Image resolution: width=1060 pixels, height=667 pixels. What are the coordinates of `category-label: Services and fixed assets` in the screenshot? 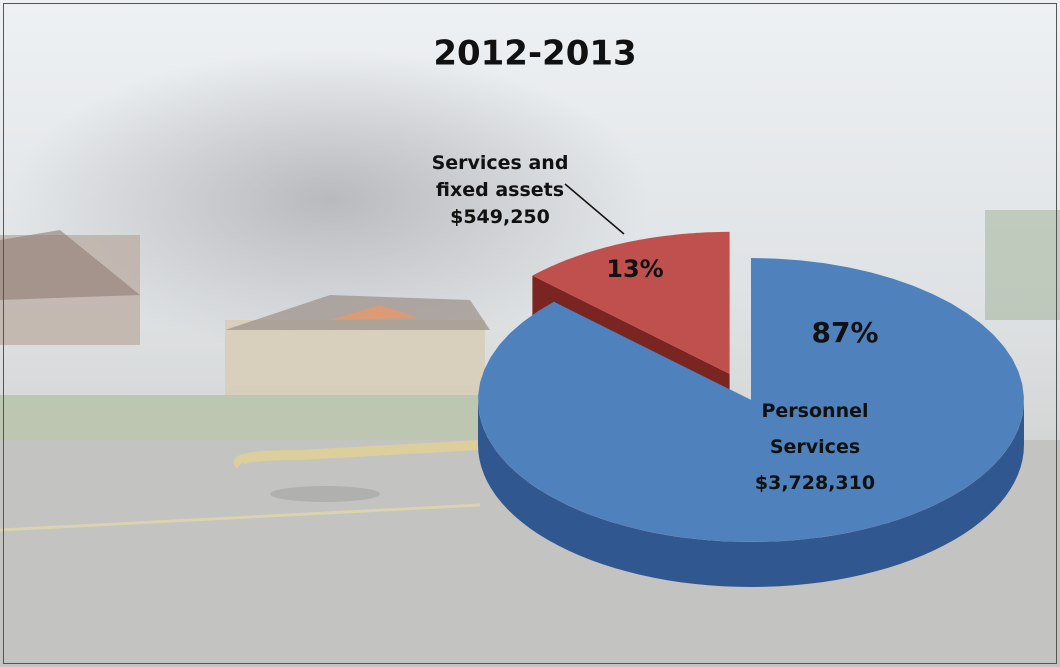 It's located at (500, 176).